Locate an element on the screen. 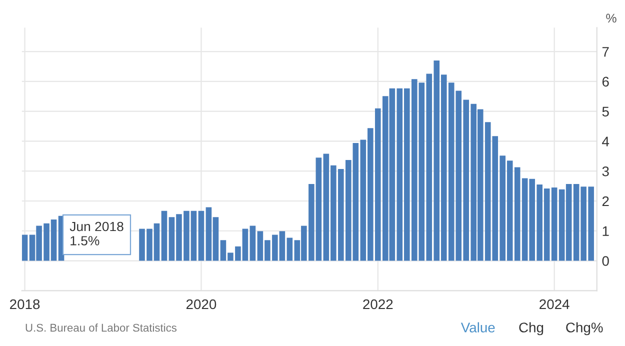 The width and height of the screenshot is (625, 346). y-tick-label: 7 is located at coordinates (605, 52).